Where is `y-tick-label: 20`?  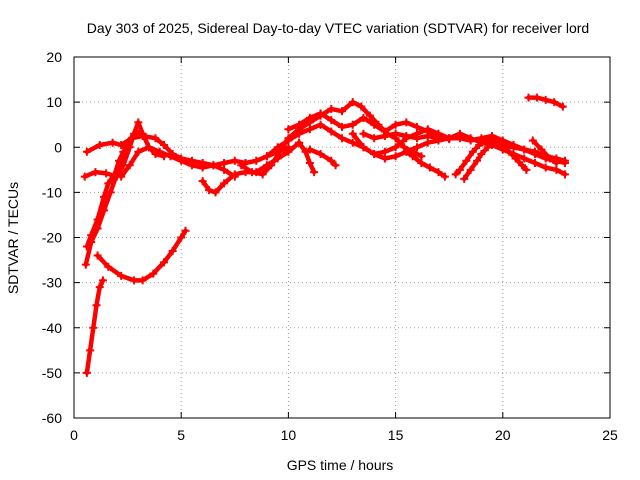 y-tick-label: 20 is located at coordinates (54, 57).